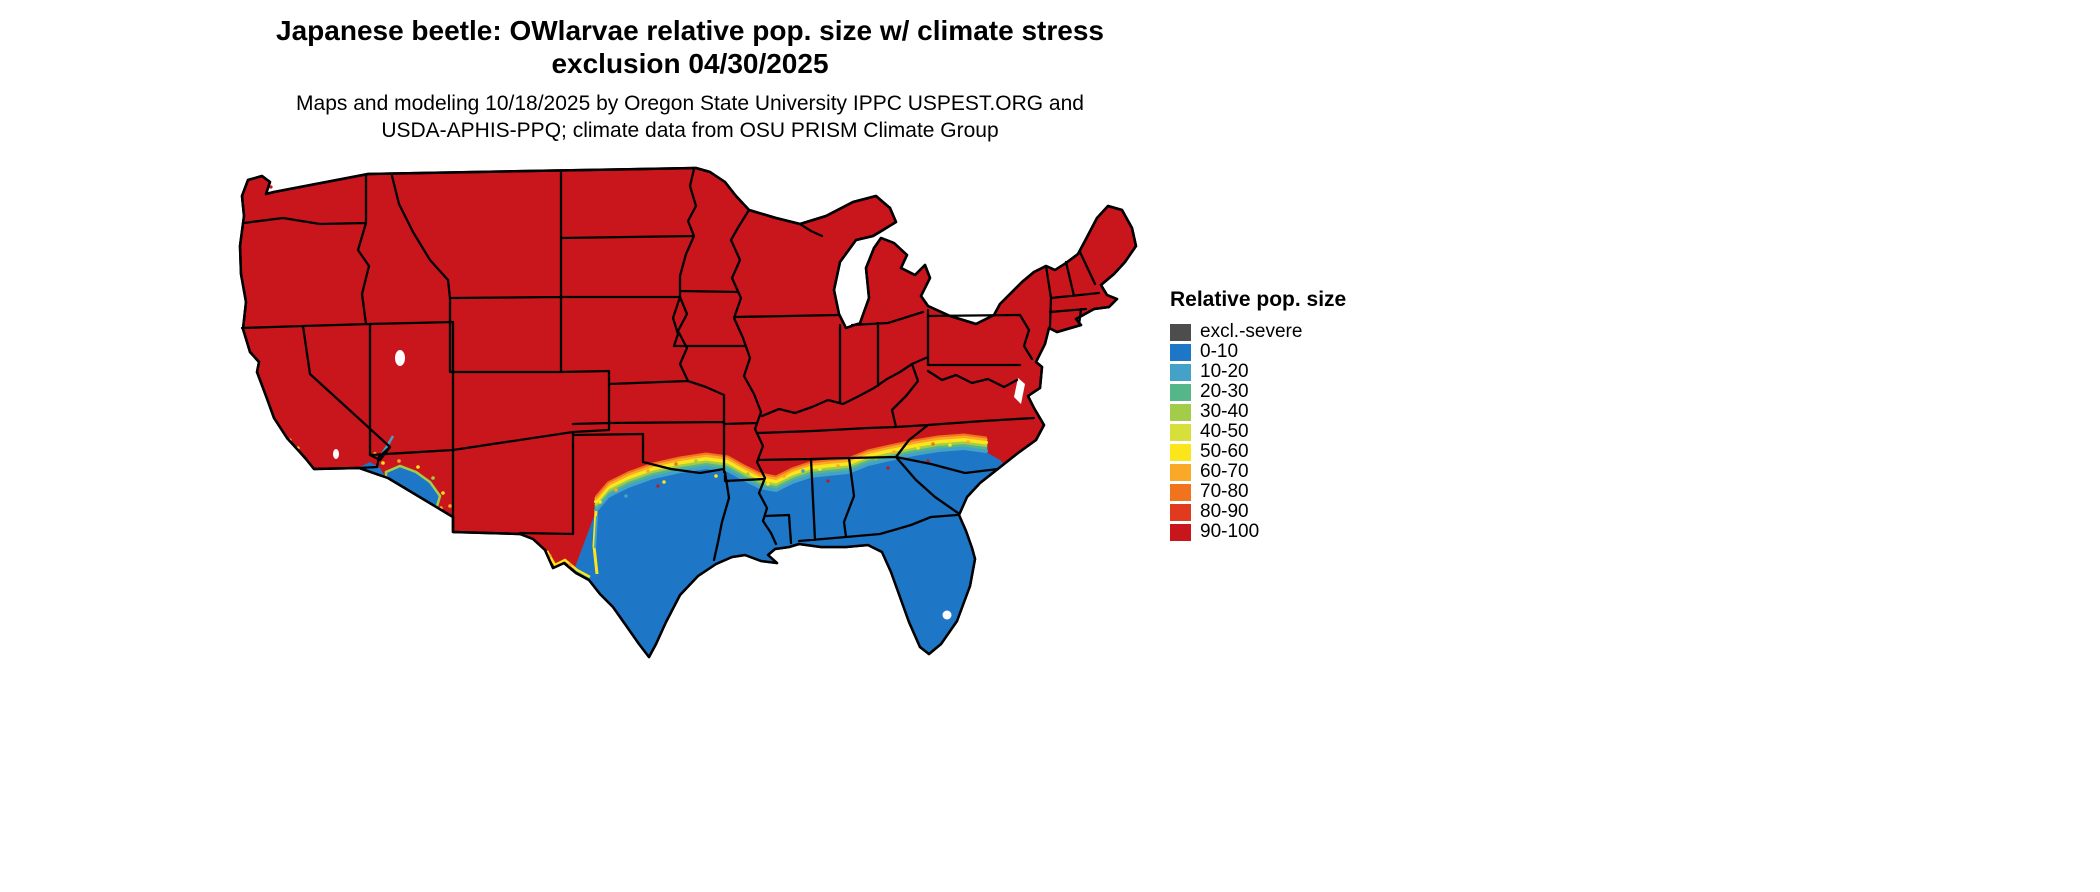 The image size is (2100, 892). What do you see at coordinates (1258, 451) in the screenshot?
I see `legend-item: 50-60` at bounding box center [1258, 451].